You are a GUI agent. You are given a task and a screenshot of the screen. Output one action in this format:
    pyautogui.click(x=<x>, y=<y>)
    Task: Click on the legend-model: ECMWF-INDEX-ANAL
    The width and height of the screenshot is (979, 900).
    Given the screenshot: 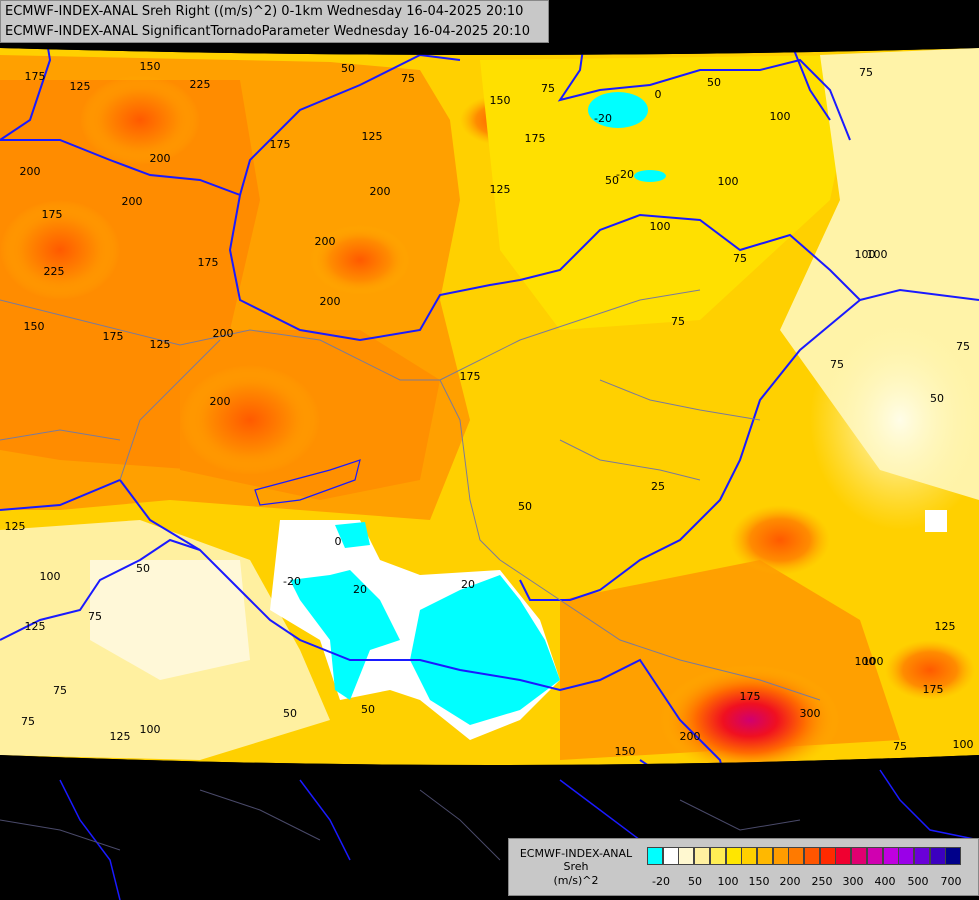 What is the action you would take?
    pyautogui.click(x=576, y=853)
    